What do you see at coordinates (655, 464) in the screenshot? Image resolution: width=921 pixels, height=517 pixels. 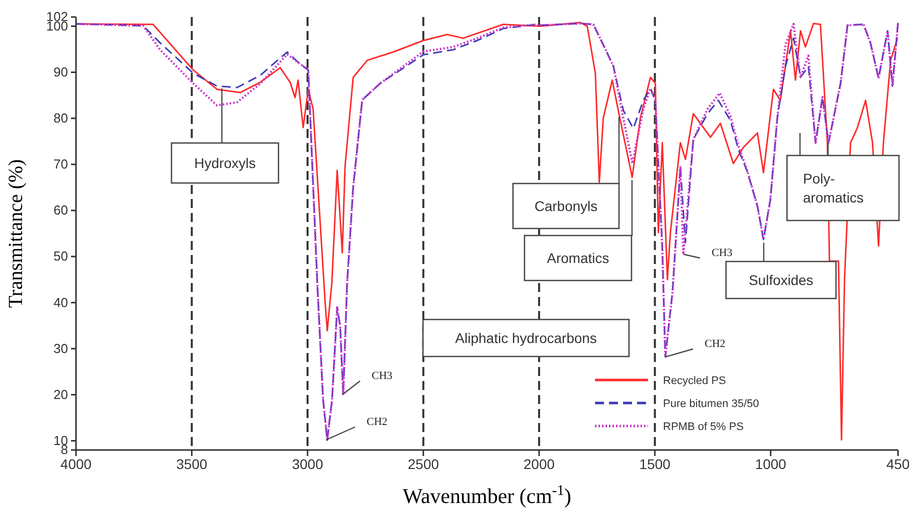 I see `x-tick-label: 1500` at bounding box center [655, 464].